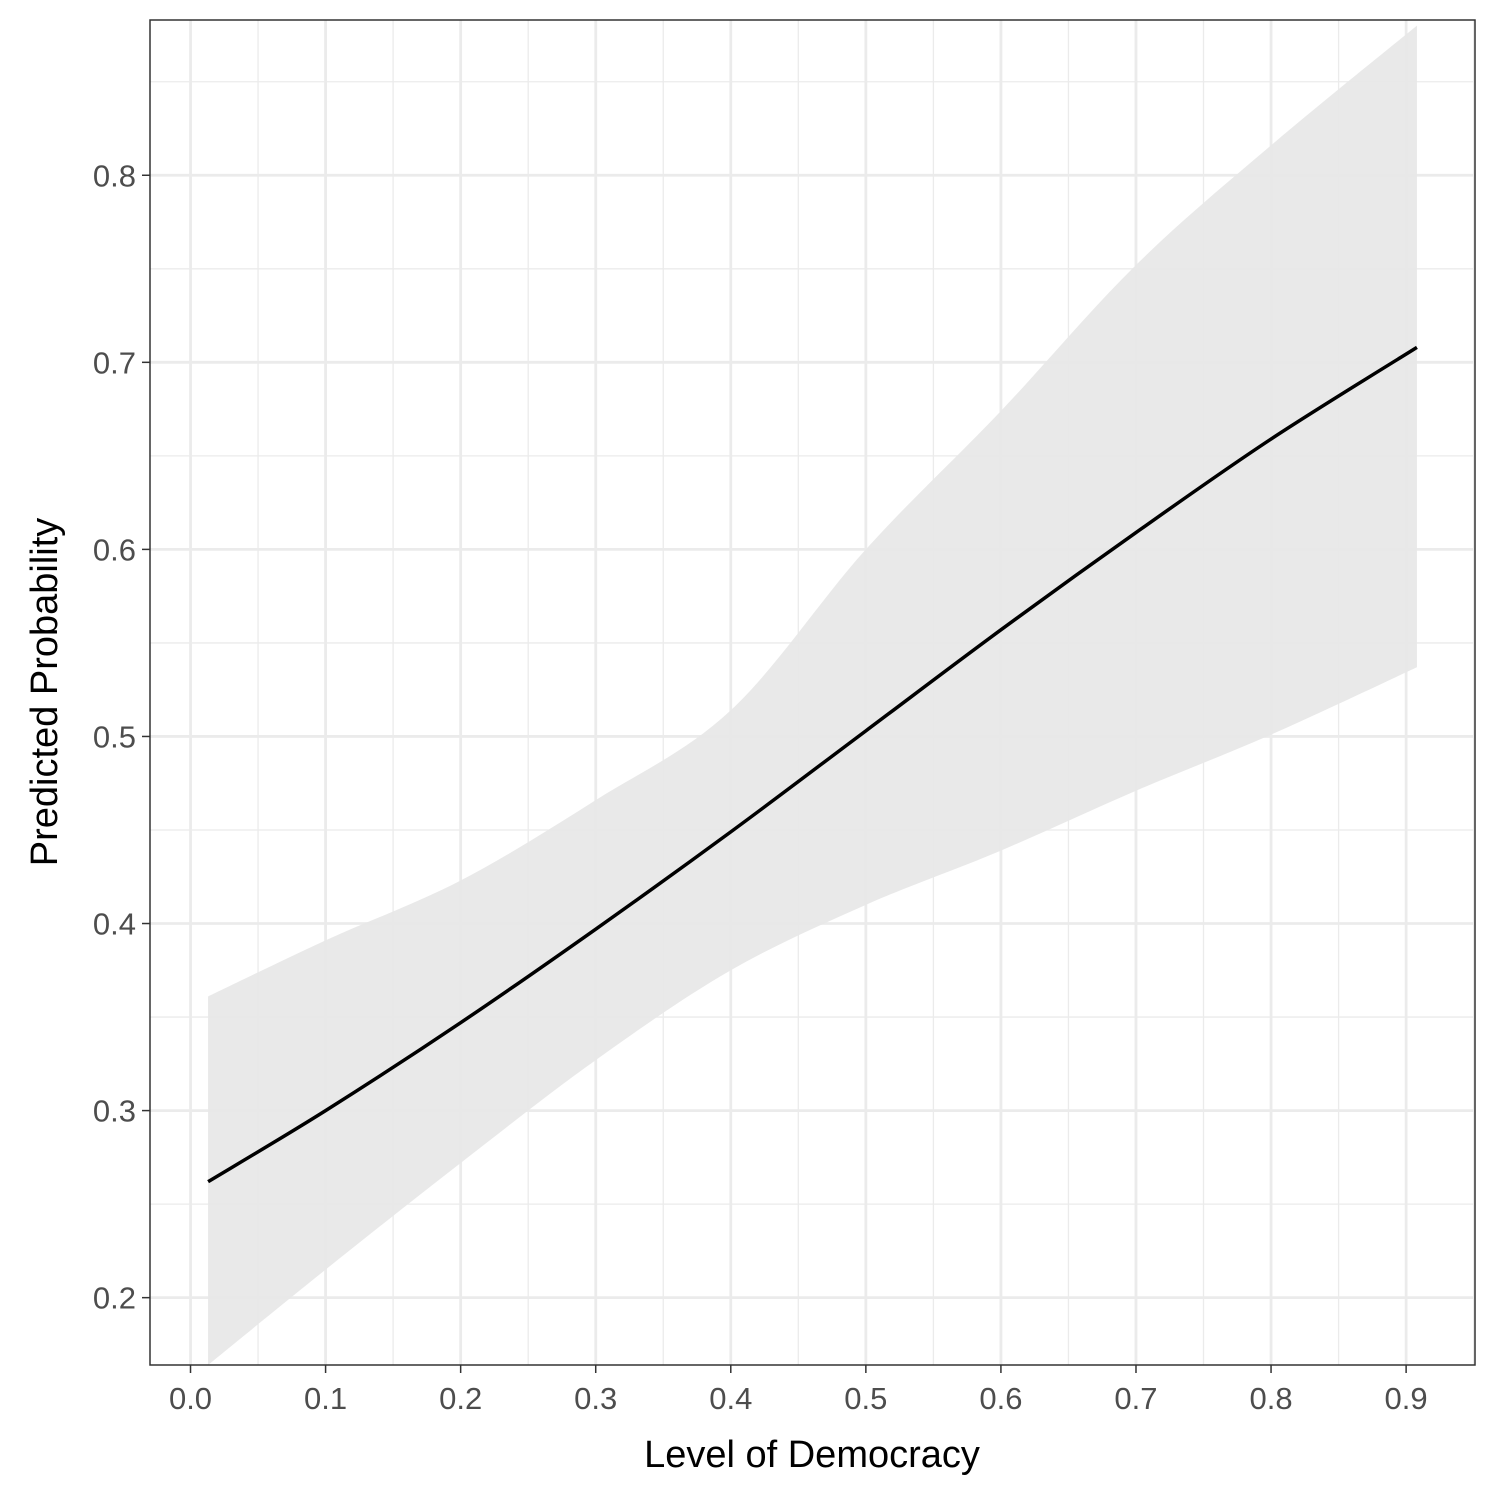 This screenshot has height=1505, width=1500. What do you see at coordinates (1406, 1398) in the screenshot?
I see `x-tick-label: 0.9` at bounding box center [1406, 1398].